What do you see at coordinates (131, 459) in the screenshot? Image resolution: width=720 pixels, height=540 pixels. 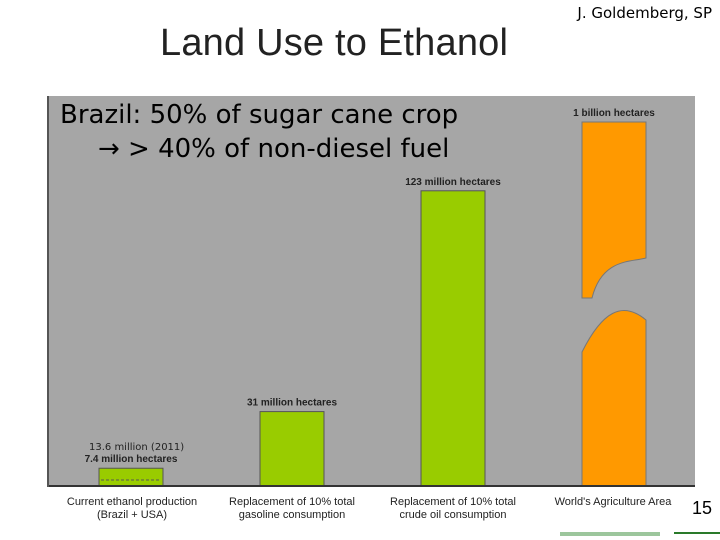 I see `data-label: 7.4 million hectares` at bounding box center [131, 459].